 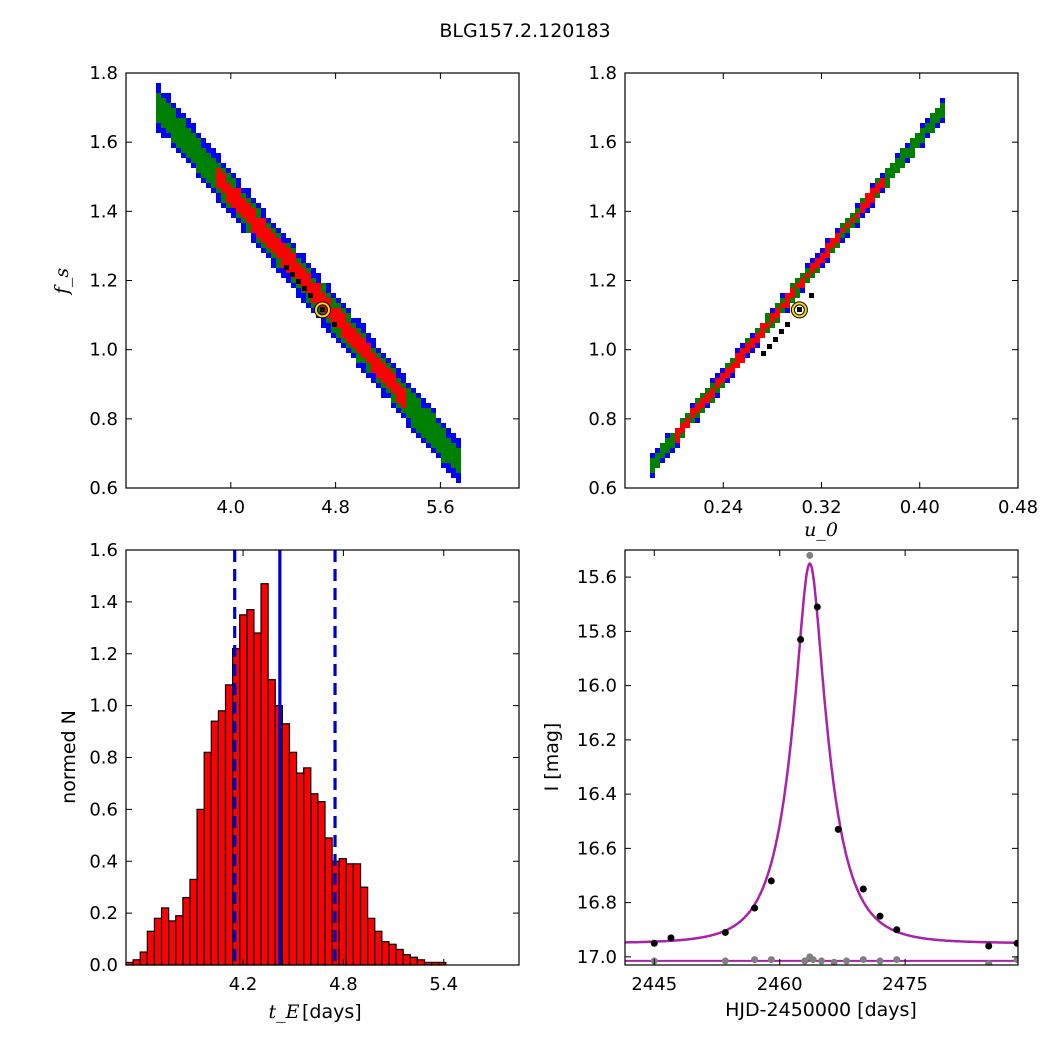 I want to click on plot-frame, so click(x=821, y=757).